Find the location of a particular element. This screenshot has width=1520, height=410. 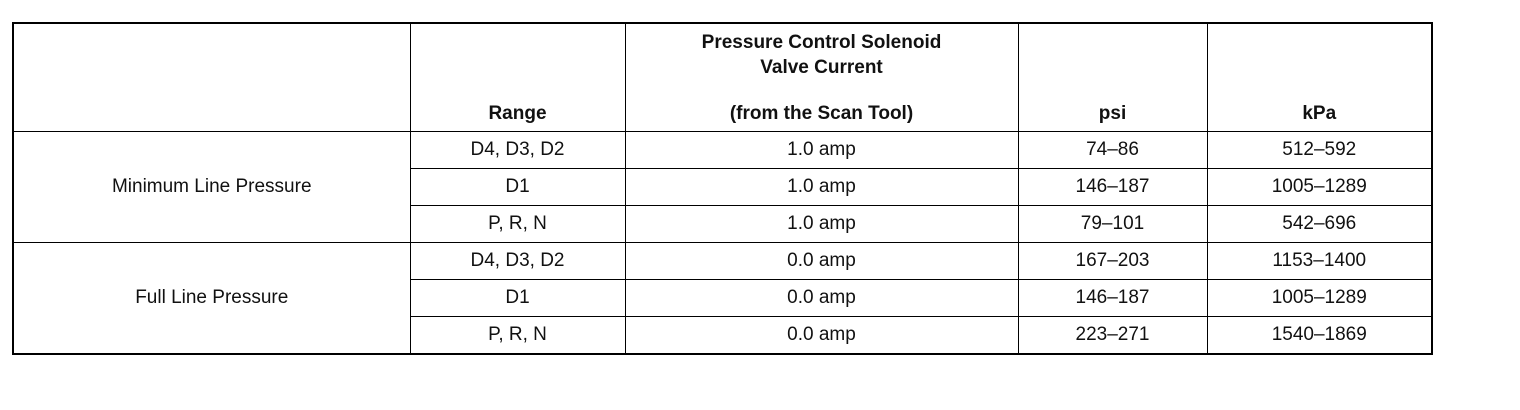

table-row: D1 1.0 amp 146–187 1005–1289 is located at coordinates (723, 187).